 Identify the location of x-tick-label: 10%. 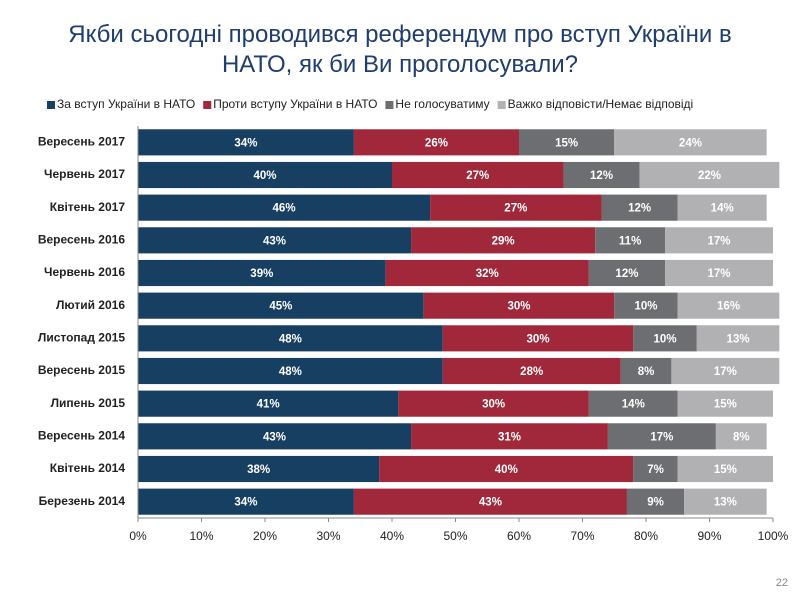
(201, 536).